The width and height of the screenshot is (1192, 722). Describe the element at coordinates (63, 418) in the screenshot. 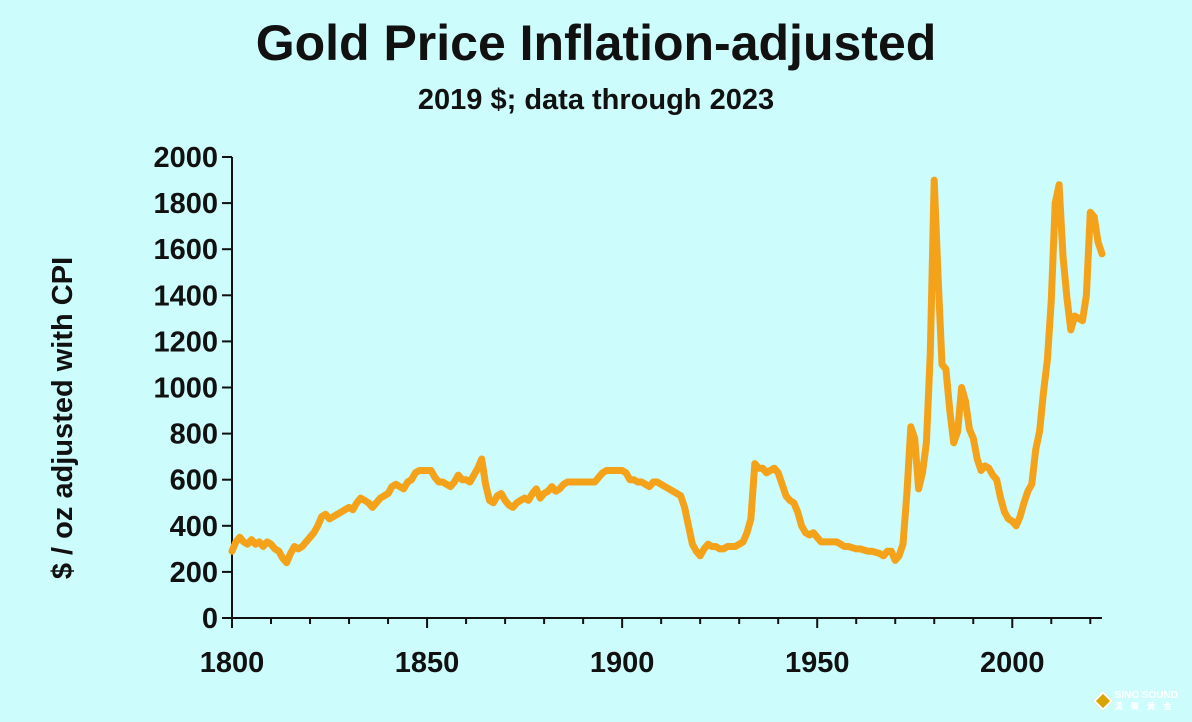

I see `y-axis-label: $ / oz adjusted with CPI` at that location.